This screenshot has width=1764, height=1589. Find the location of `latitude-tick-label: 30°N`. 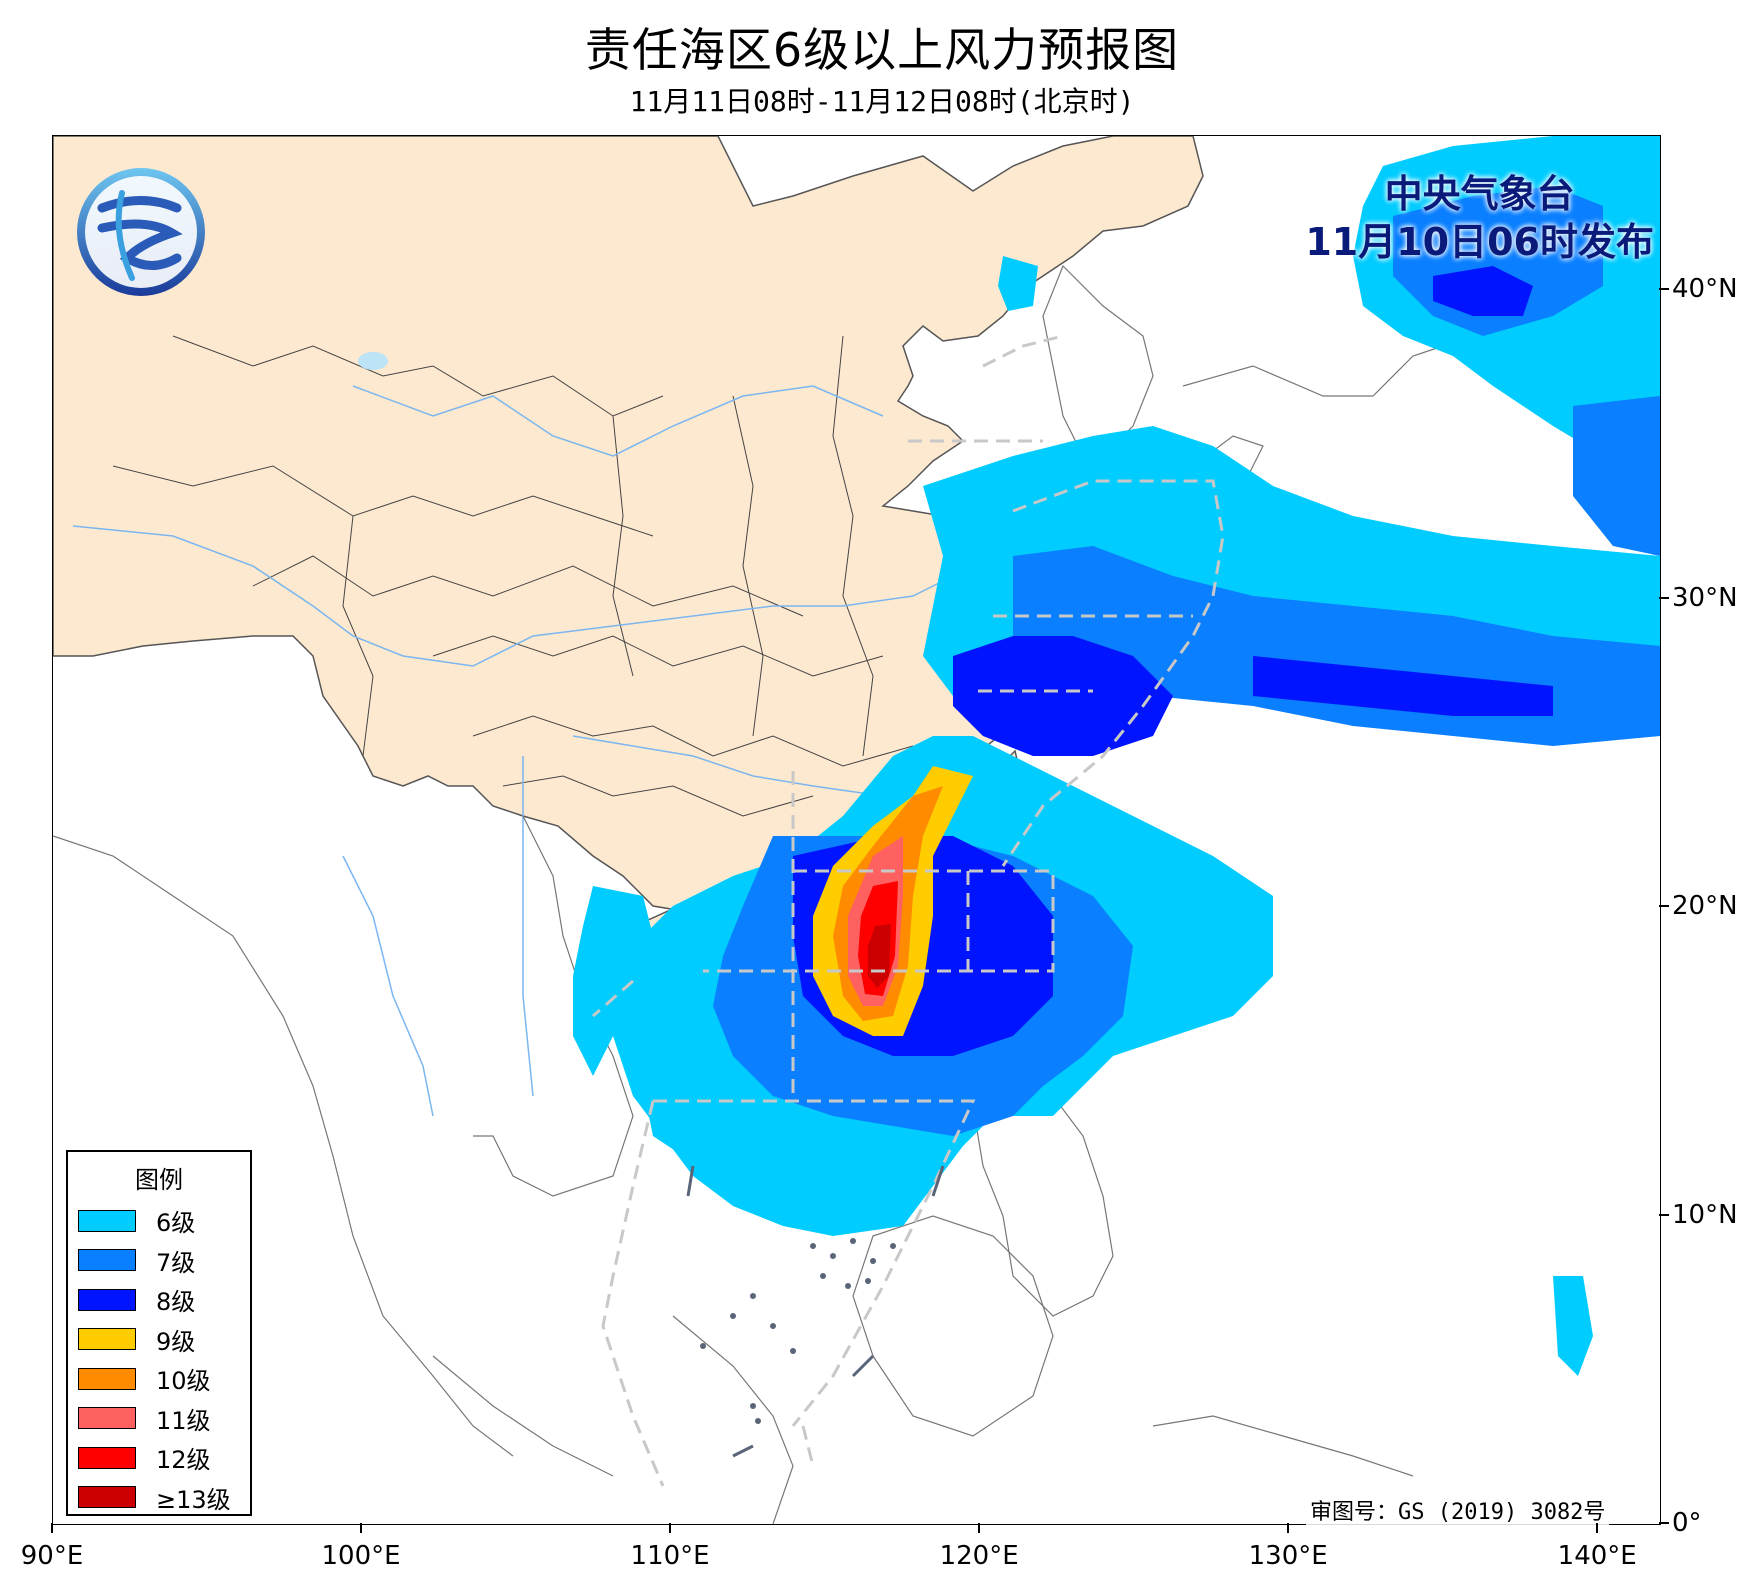

latitude-tick-label: 30°N is located at coordinates (1705, 597).